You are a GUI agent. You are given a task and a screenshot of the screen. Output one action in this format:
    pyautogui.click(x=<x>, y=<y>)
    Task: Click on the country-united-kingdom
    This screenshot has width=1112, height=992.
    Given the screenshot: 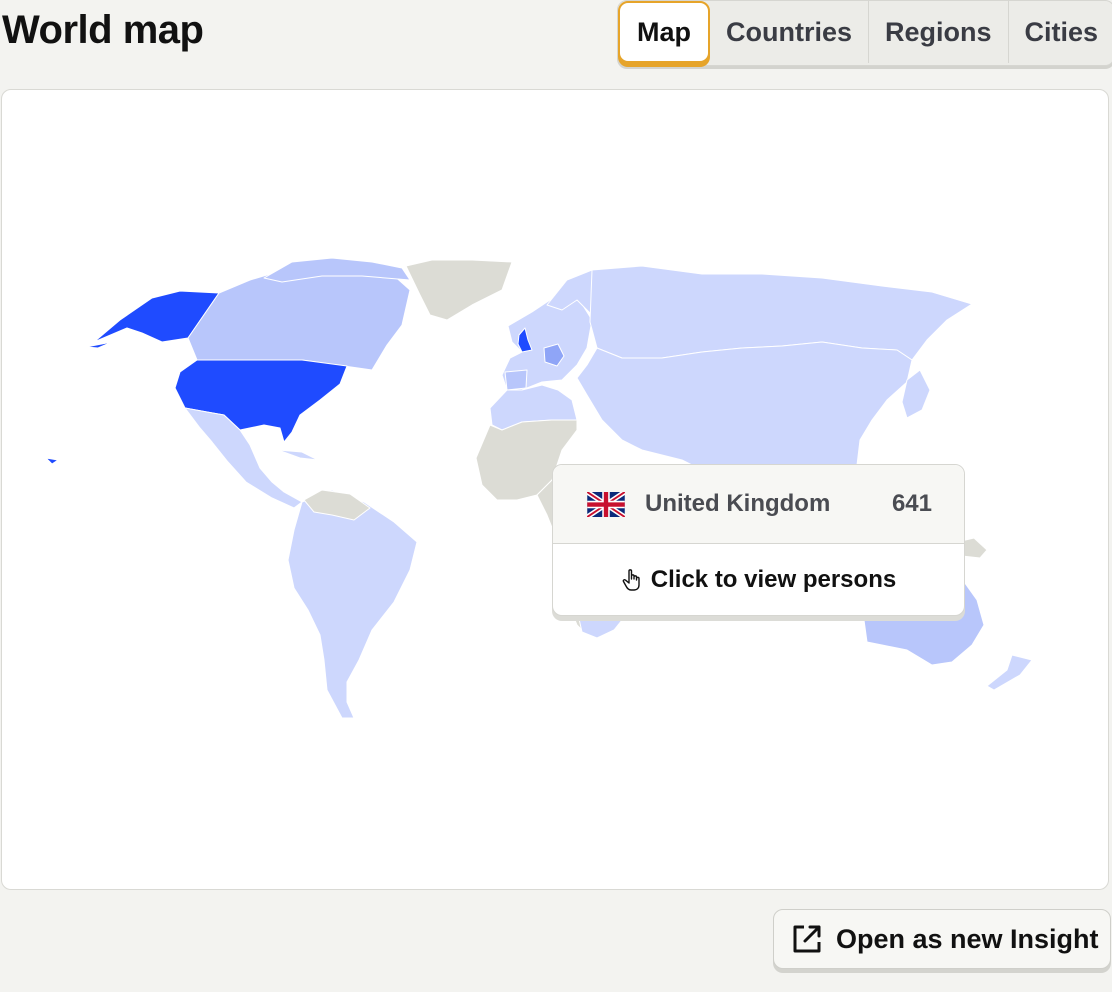 What is the action you would take?
    pyautogui.click(x=525, y=340)
    